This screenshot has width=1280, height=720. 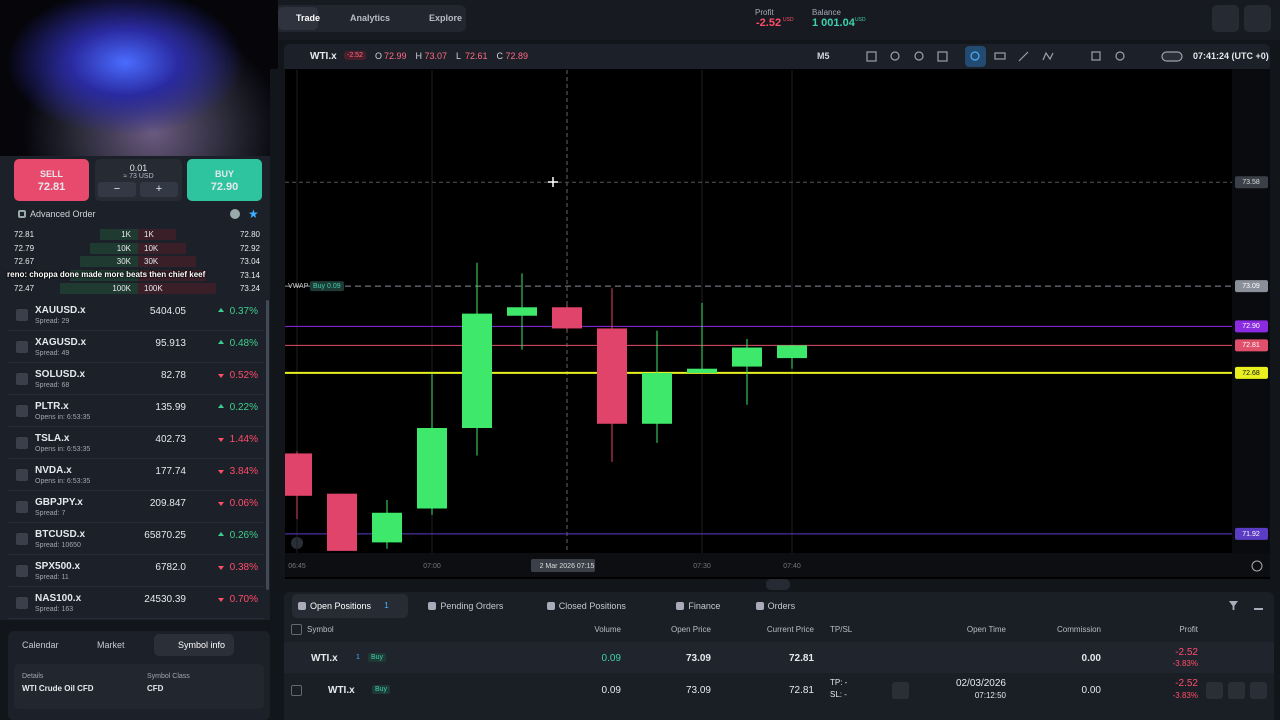 I want to click on ohlc-value: 72.99, so click(x=395, y=56).